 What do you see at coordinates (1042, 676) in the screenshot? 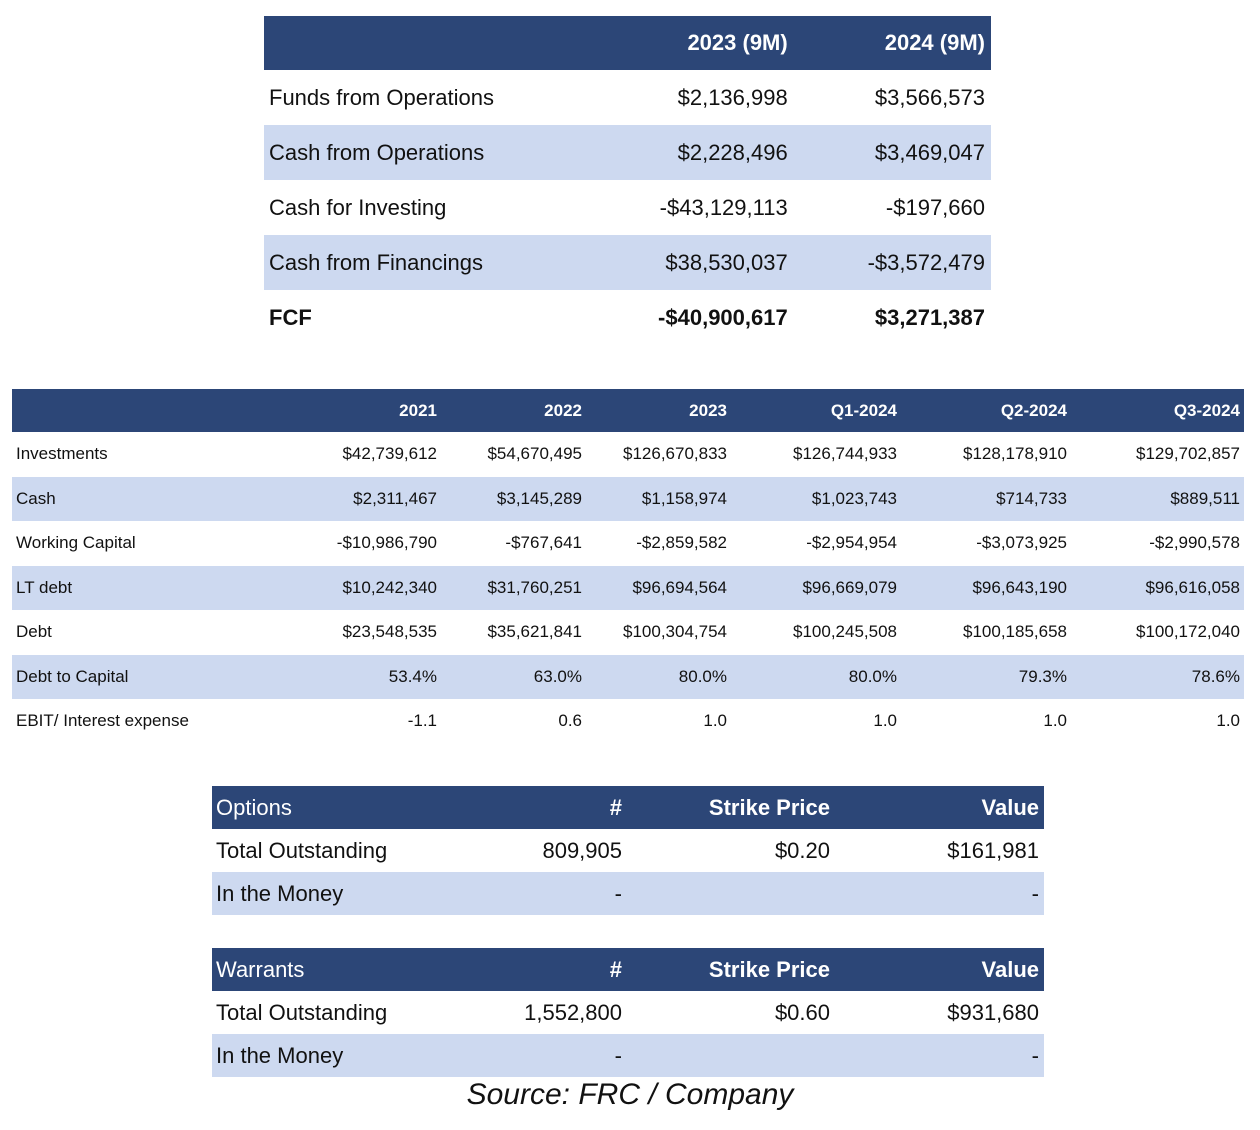
I see `table-cell: 79.3%` at bounding box center [1042, 676].